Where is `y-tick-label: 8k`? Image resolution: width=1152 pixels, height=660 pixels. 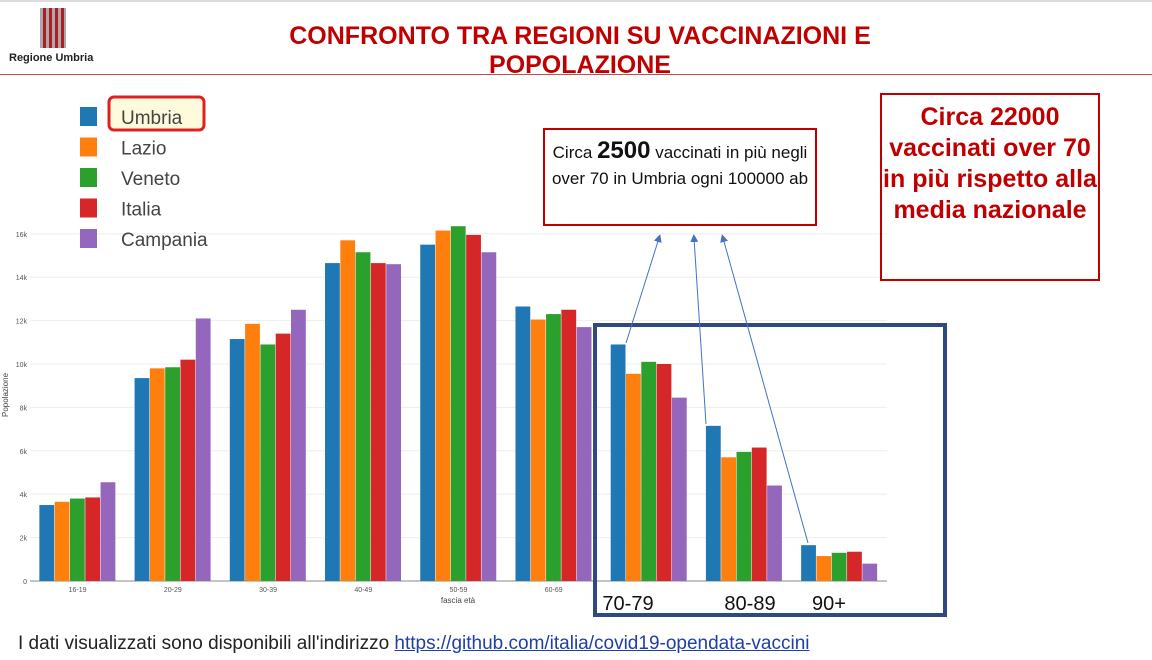 y-tick-label: 8k is located at coordinates (24, 408).